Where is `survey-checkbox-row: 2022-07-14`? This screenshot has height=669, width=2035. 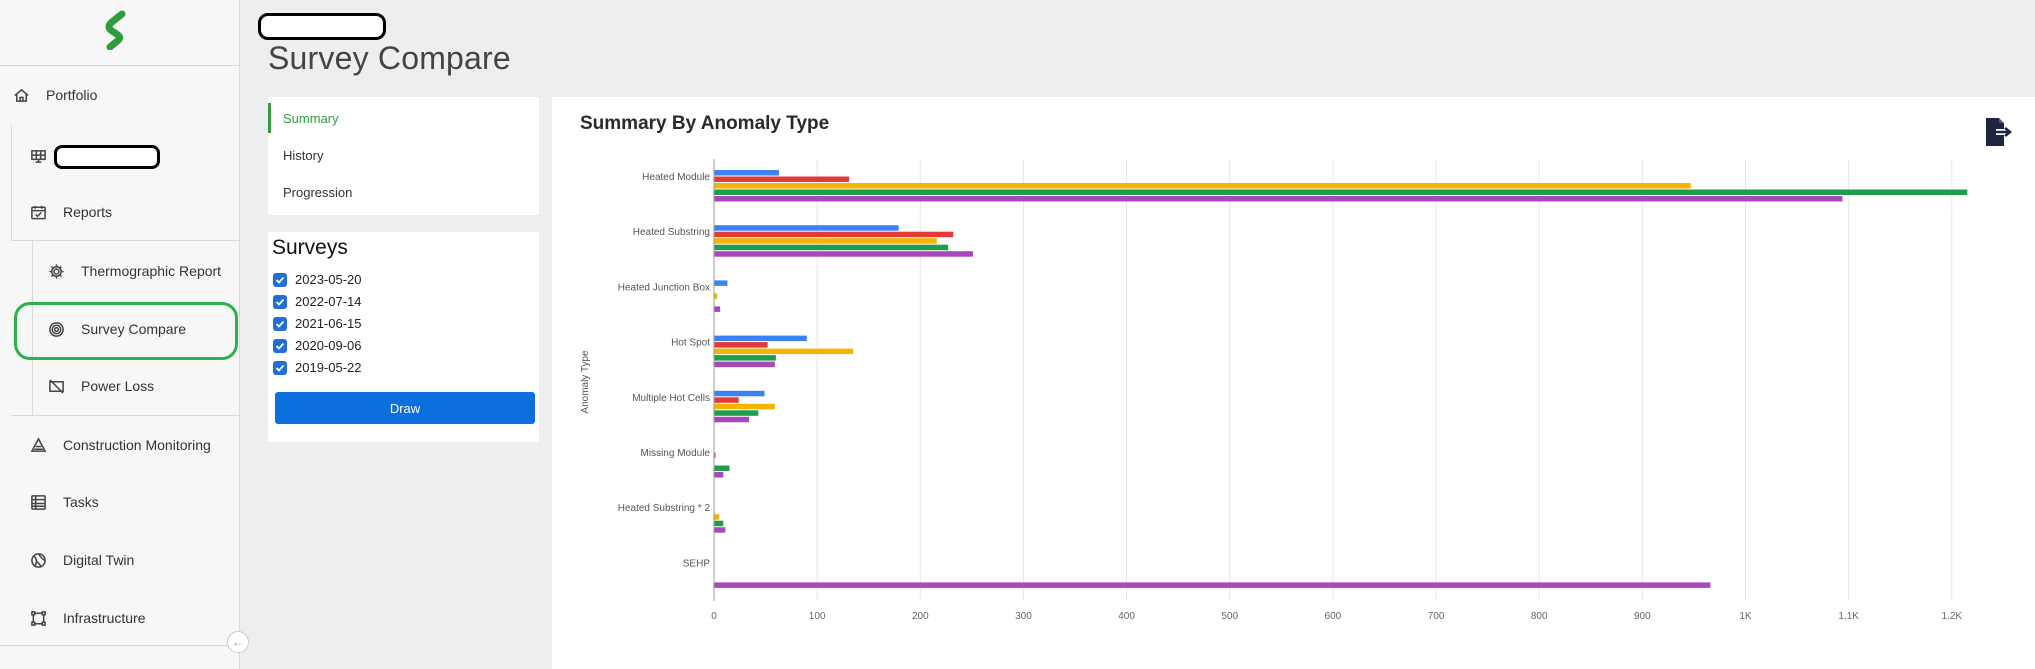
survey-checkbox-row: 2022-07-14 is located at coordinates (317, 301).